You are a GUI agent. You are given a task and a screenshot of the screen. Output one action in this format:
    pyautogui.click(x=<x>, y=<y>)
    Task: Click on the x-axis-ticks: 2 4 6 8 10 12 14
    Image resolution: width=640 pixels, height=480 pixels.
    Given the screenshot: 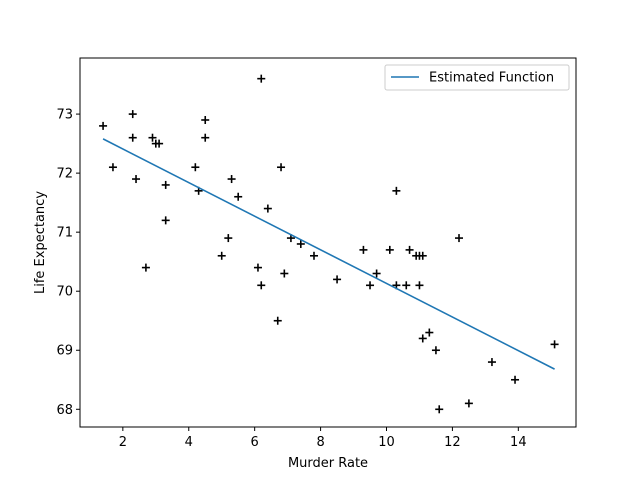 What is the action you would take?
    pyautogui.click(x=323, y=438)
    